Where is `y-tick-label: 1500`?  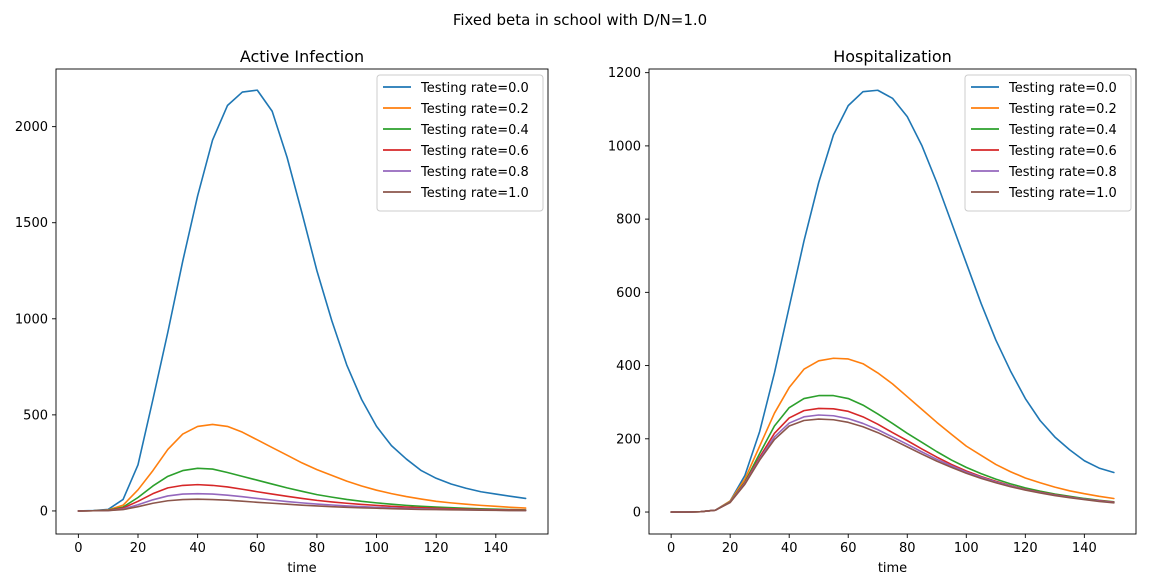 y-tick-label: 1500 is located at coordinates (31, 223).